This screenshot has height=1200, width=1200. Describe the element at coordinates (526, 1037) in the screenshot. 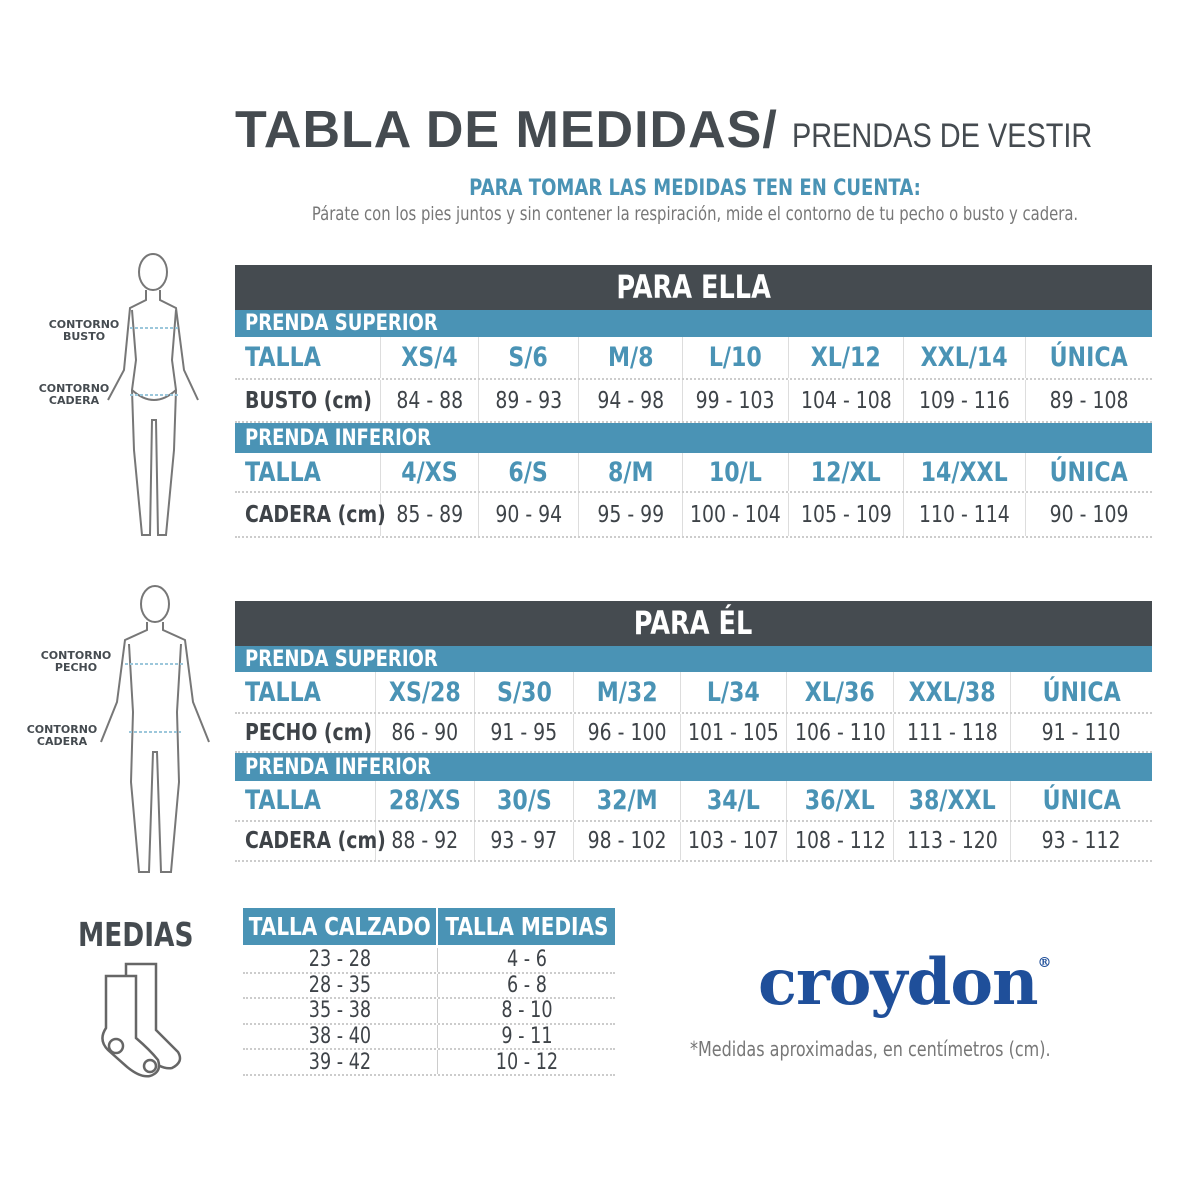

I see `cell-text: 9 - 11` at that location.